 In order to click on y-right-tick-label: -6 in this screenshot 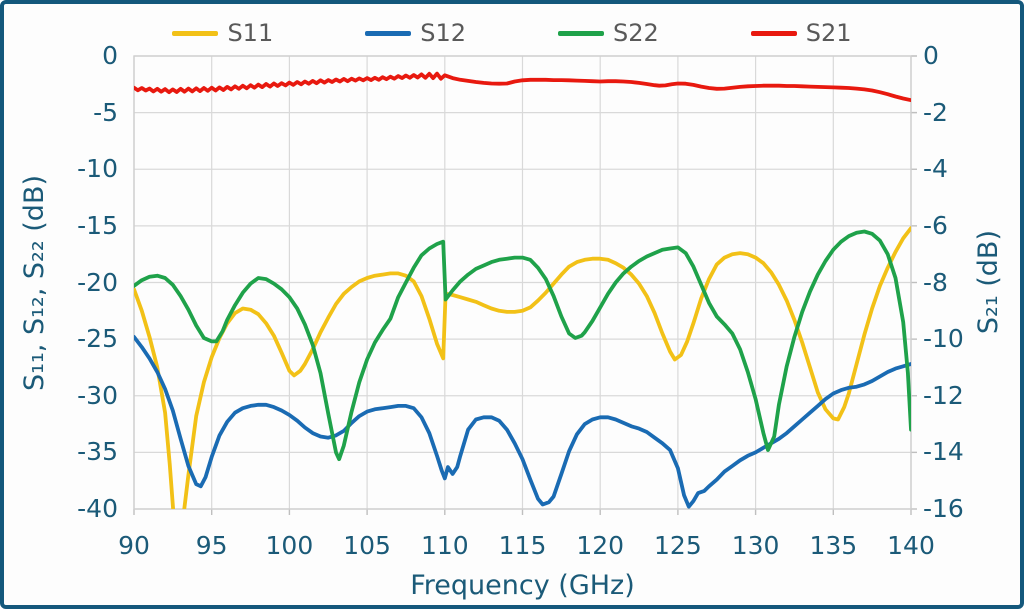, I will do `click(935, 225)`.